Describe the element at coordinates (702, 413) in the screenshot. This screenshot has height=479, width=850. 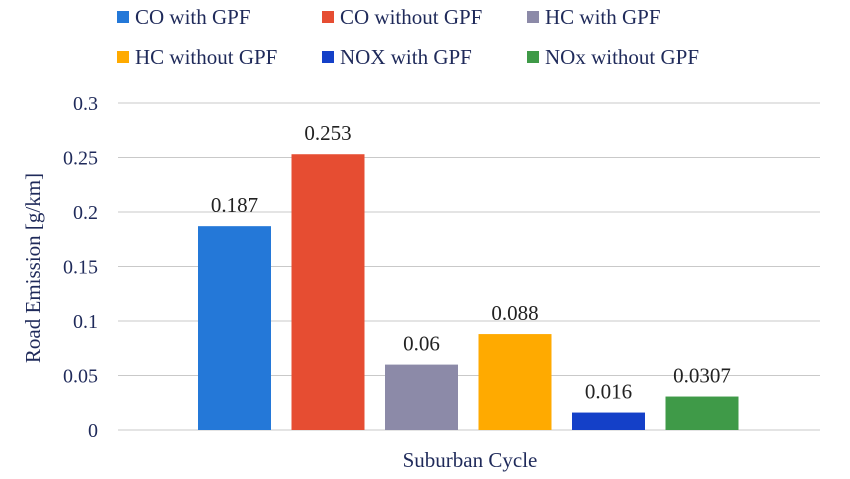
I see `bar-nox-without-gpf` at that location.